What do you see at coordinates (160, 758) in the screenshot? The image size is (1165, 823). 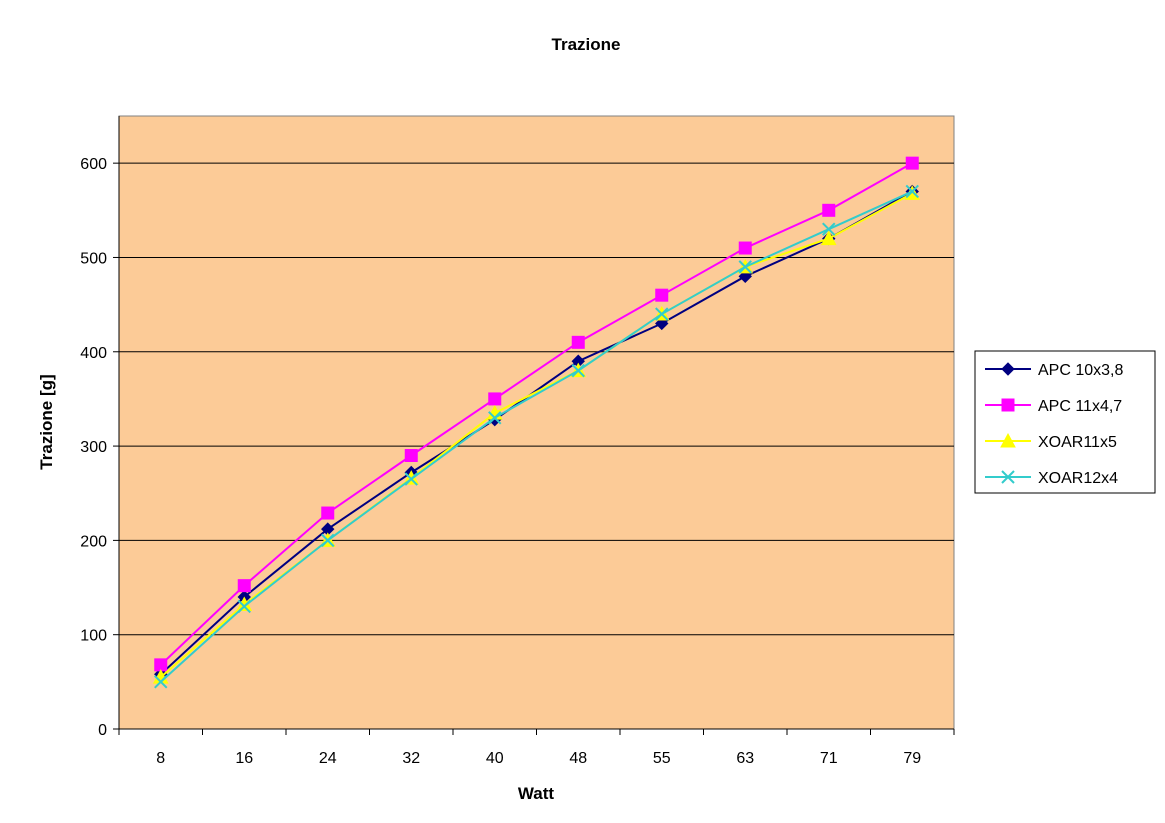 I see `x-tick-label: 8` at bounding box center [160, 758].